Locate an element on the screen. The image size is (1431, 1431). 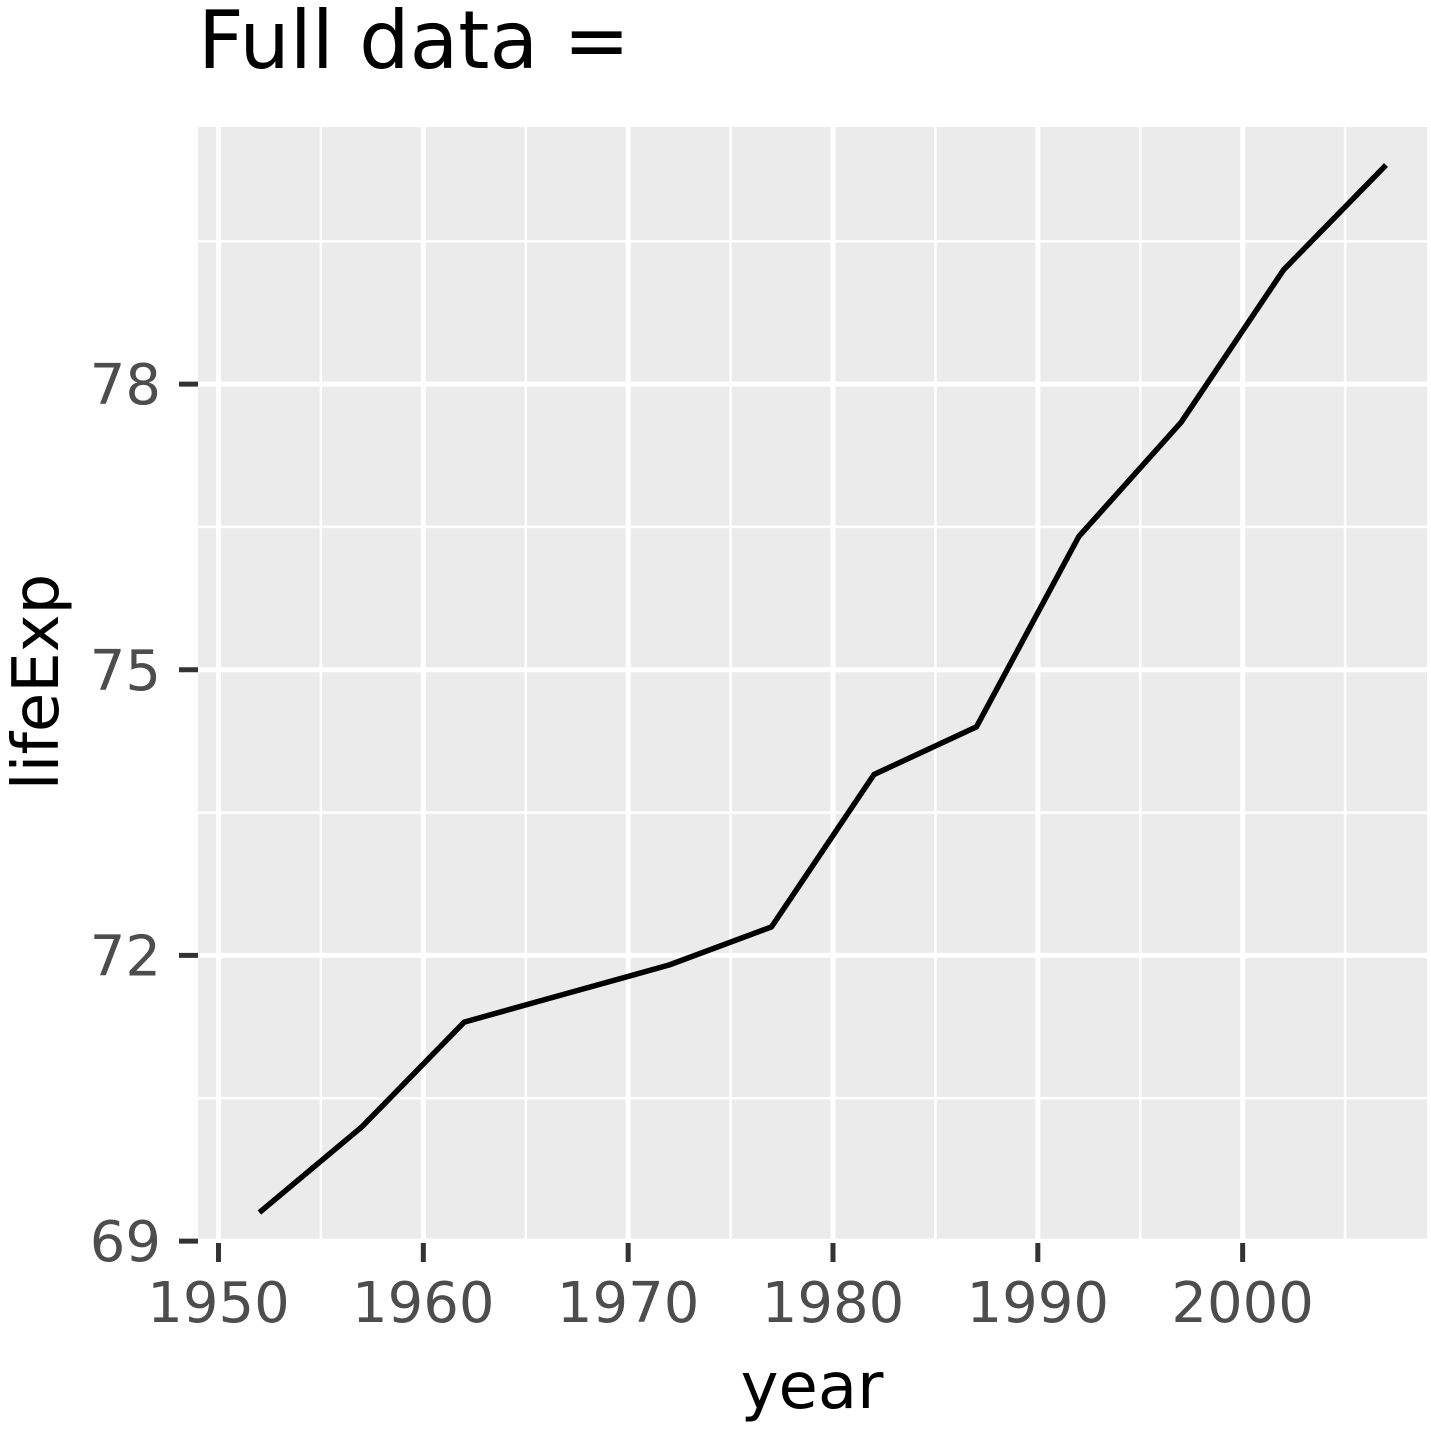
x-axis-title: year is located at coordinates (812, 1387).